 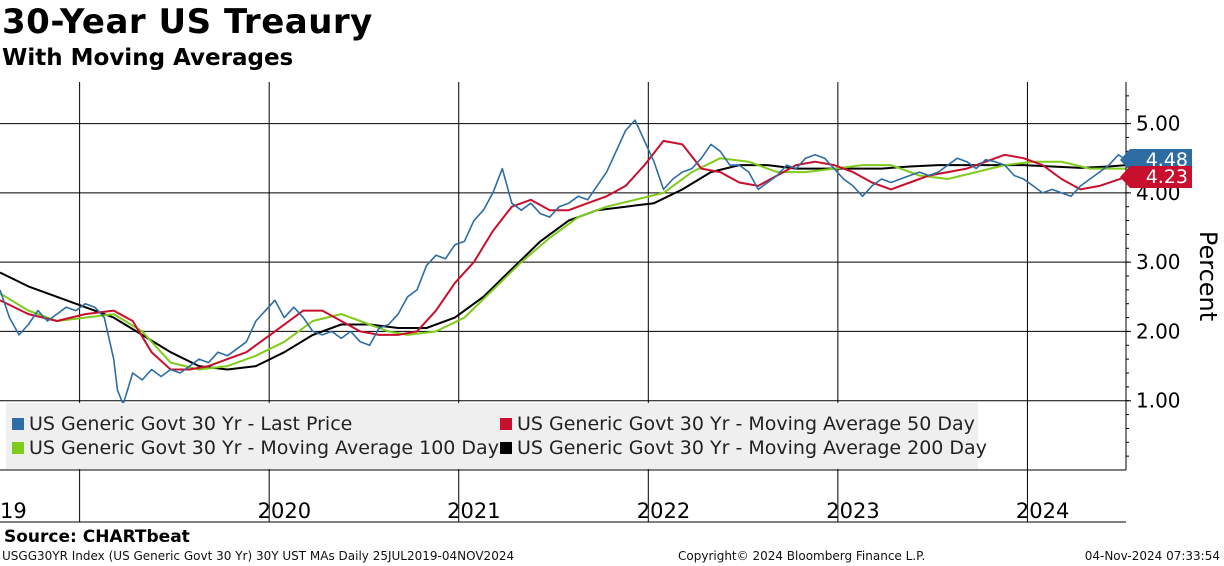 What do you see at coordinates (1158, 401) in the screenshot?
I see `y-tick-label: 1.00` at bounding box center [1158, 401].